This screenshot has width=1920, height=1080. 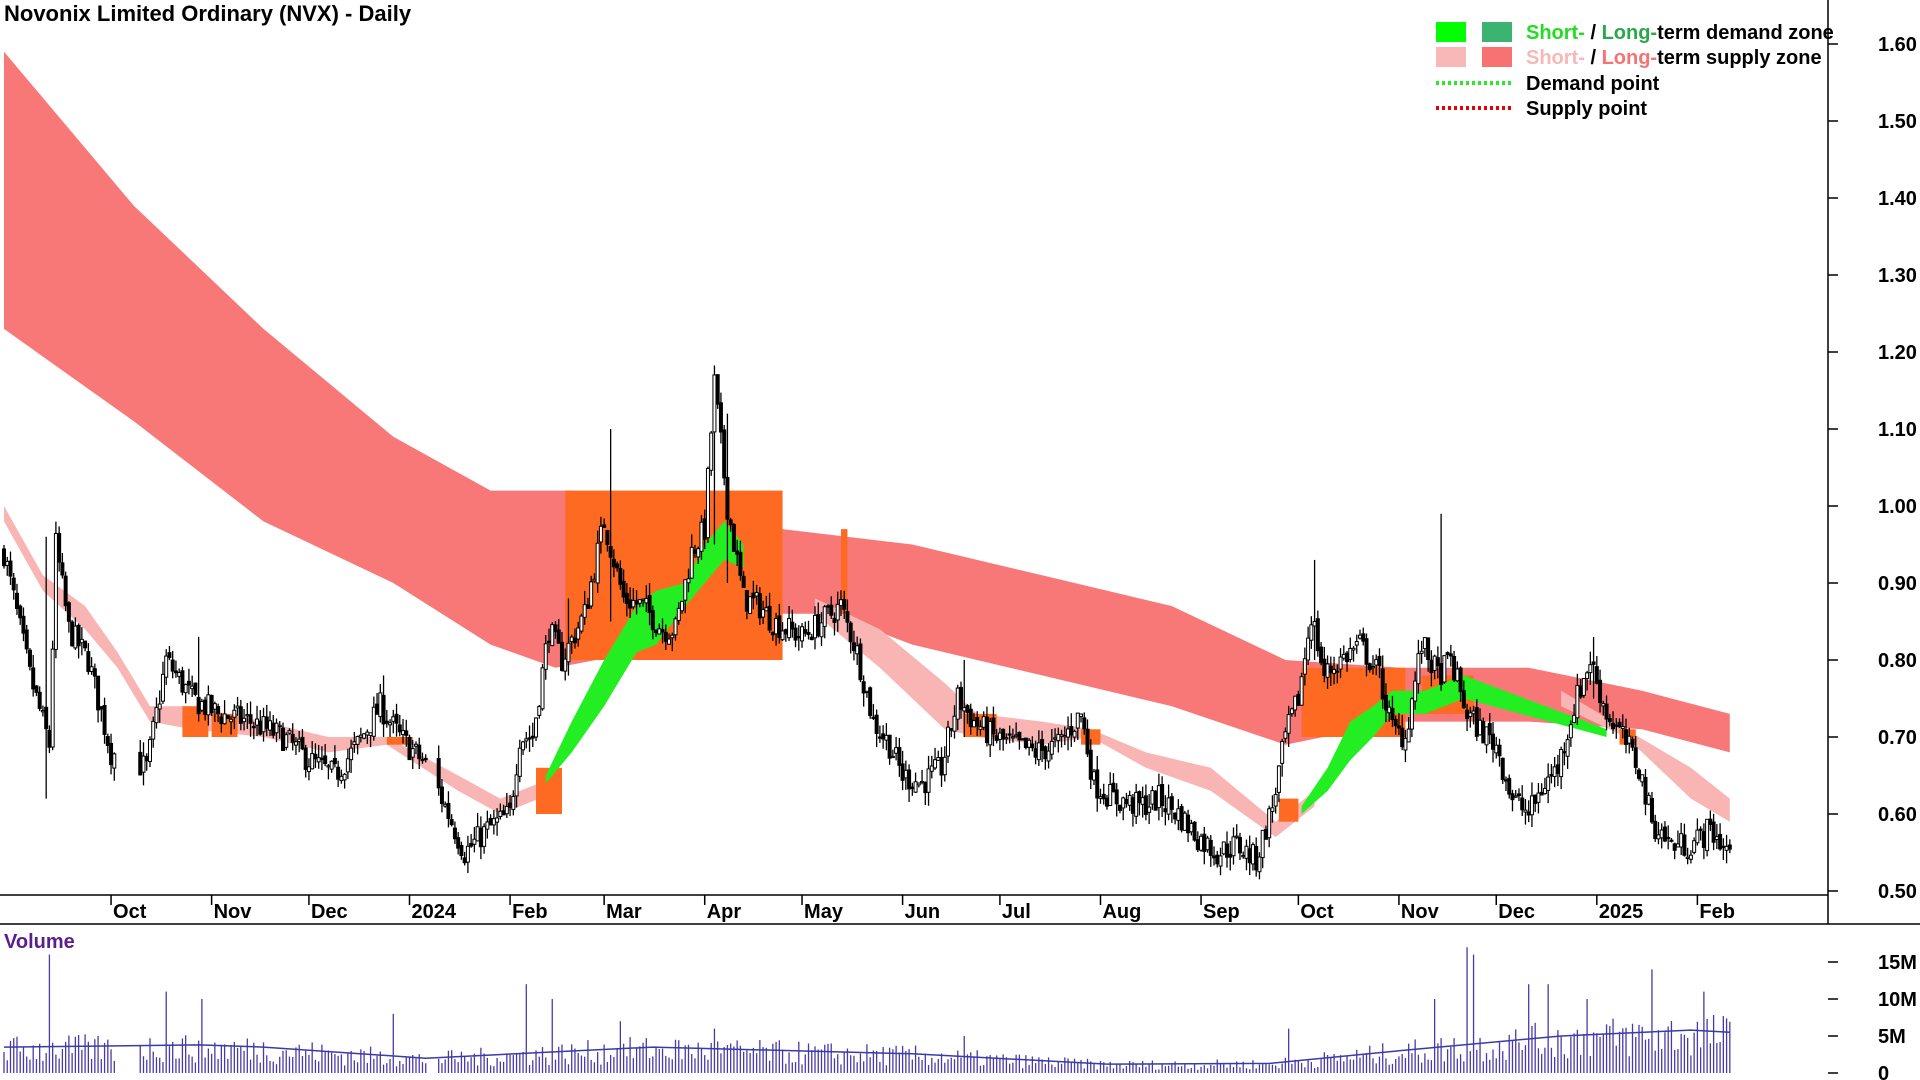 What do you see at coordinates (1451, 32) in the screenshot?
I see `legend-swatch-short` at bounding box center [1451, 32].